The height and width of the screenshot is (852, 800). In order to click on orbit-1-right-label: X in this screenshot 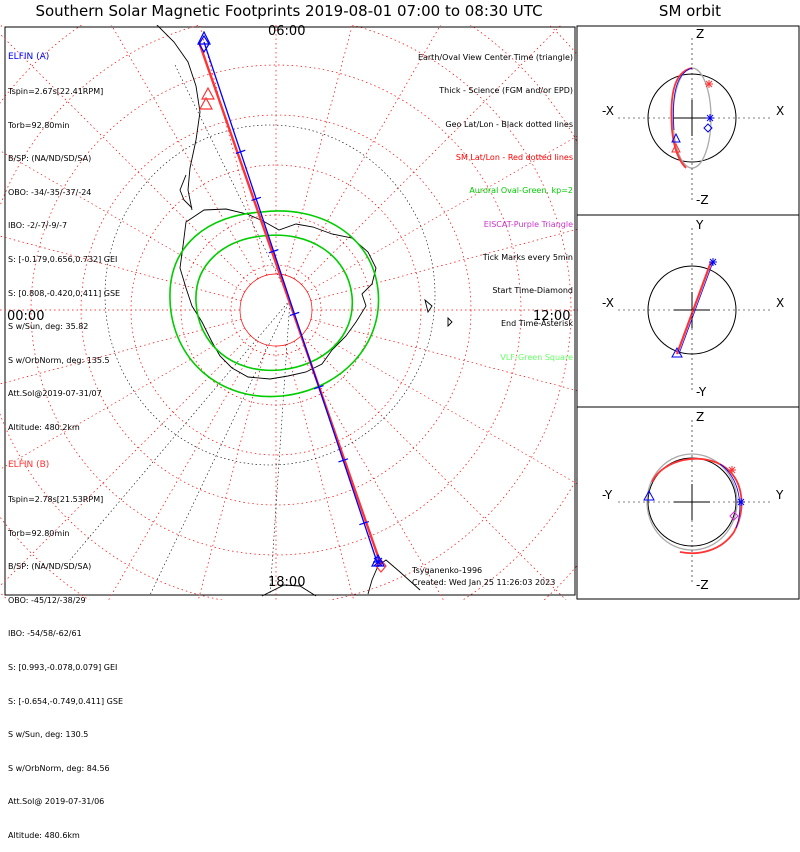, I will do `click(780, 111)`.